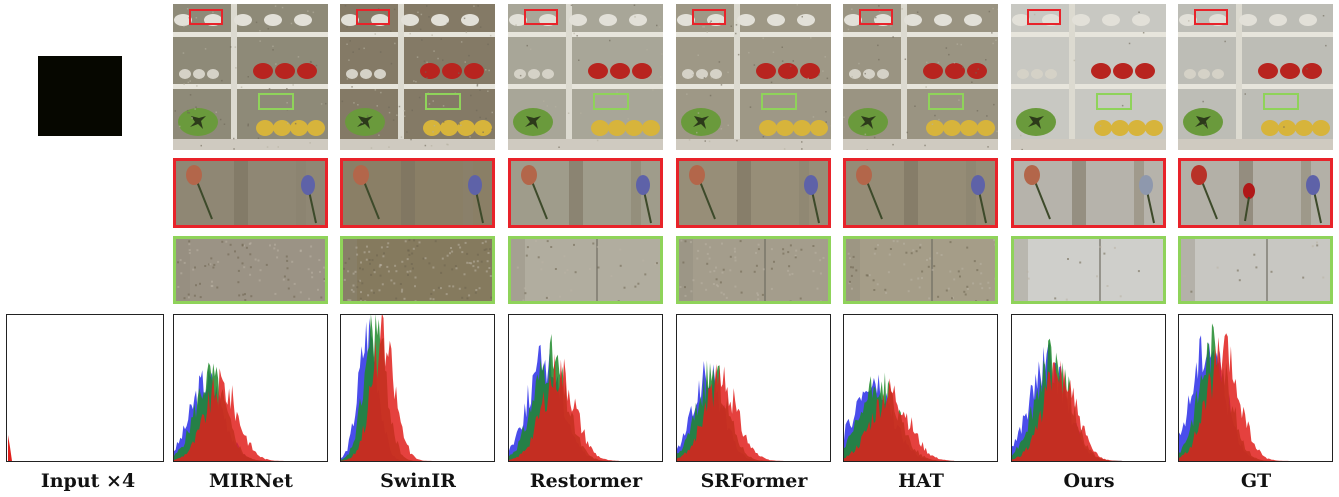  Describe the element at coordinates (585, 388) in the screenshot. I see `histogram-restormer` at that location.